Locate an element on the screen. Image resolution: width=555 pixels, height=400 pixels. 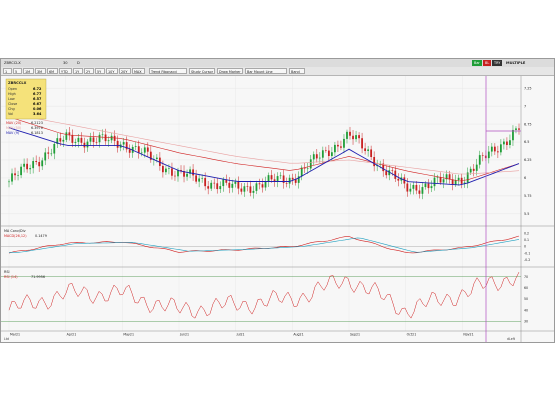
draw-marker-button: Draw Marker is located at coordinates (230, 71).